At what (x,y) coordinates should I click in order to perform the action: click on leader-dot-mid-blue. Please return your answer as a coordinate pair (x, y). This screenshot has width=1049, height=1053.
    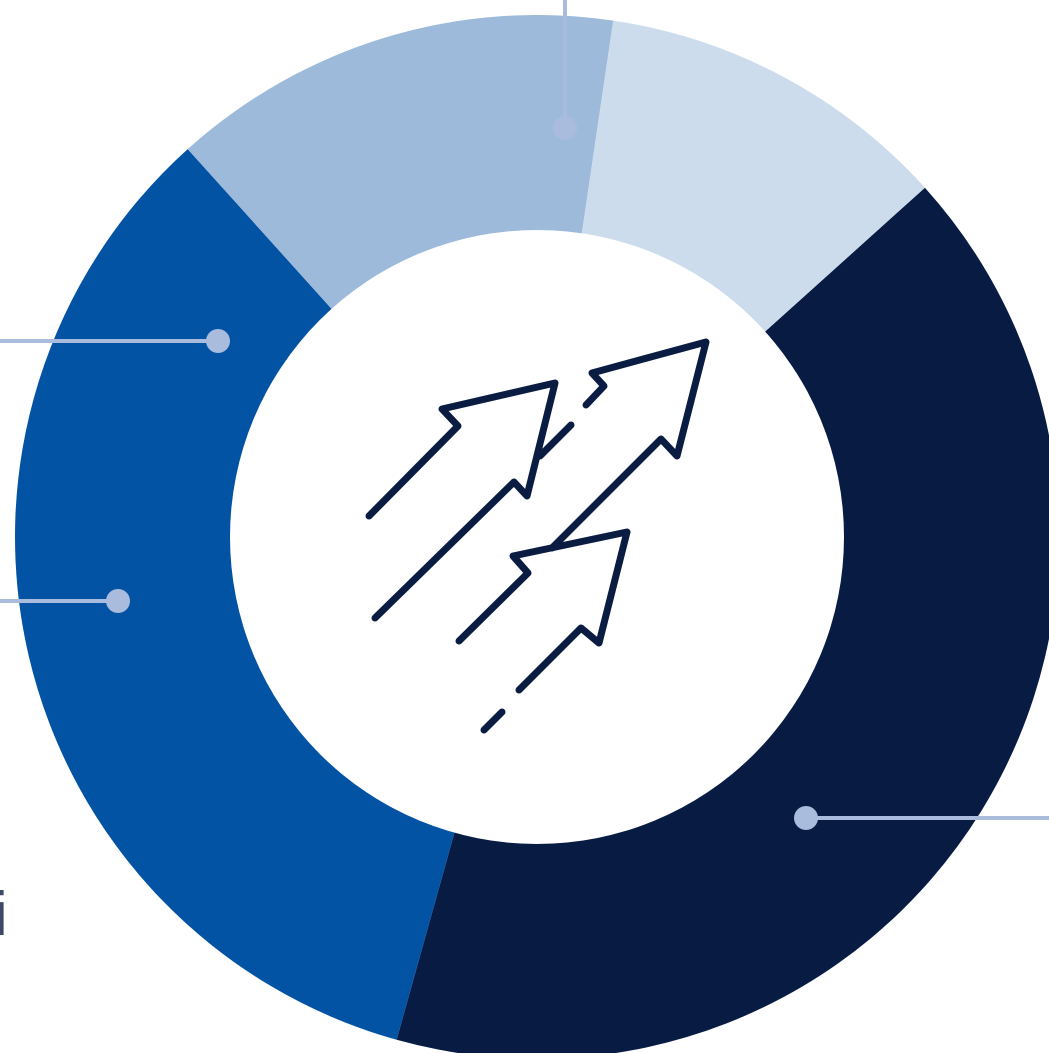
    Looking at the image, I should click on (118, 601).